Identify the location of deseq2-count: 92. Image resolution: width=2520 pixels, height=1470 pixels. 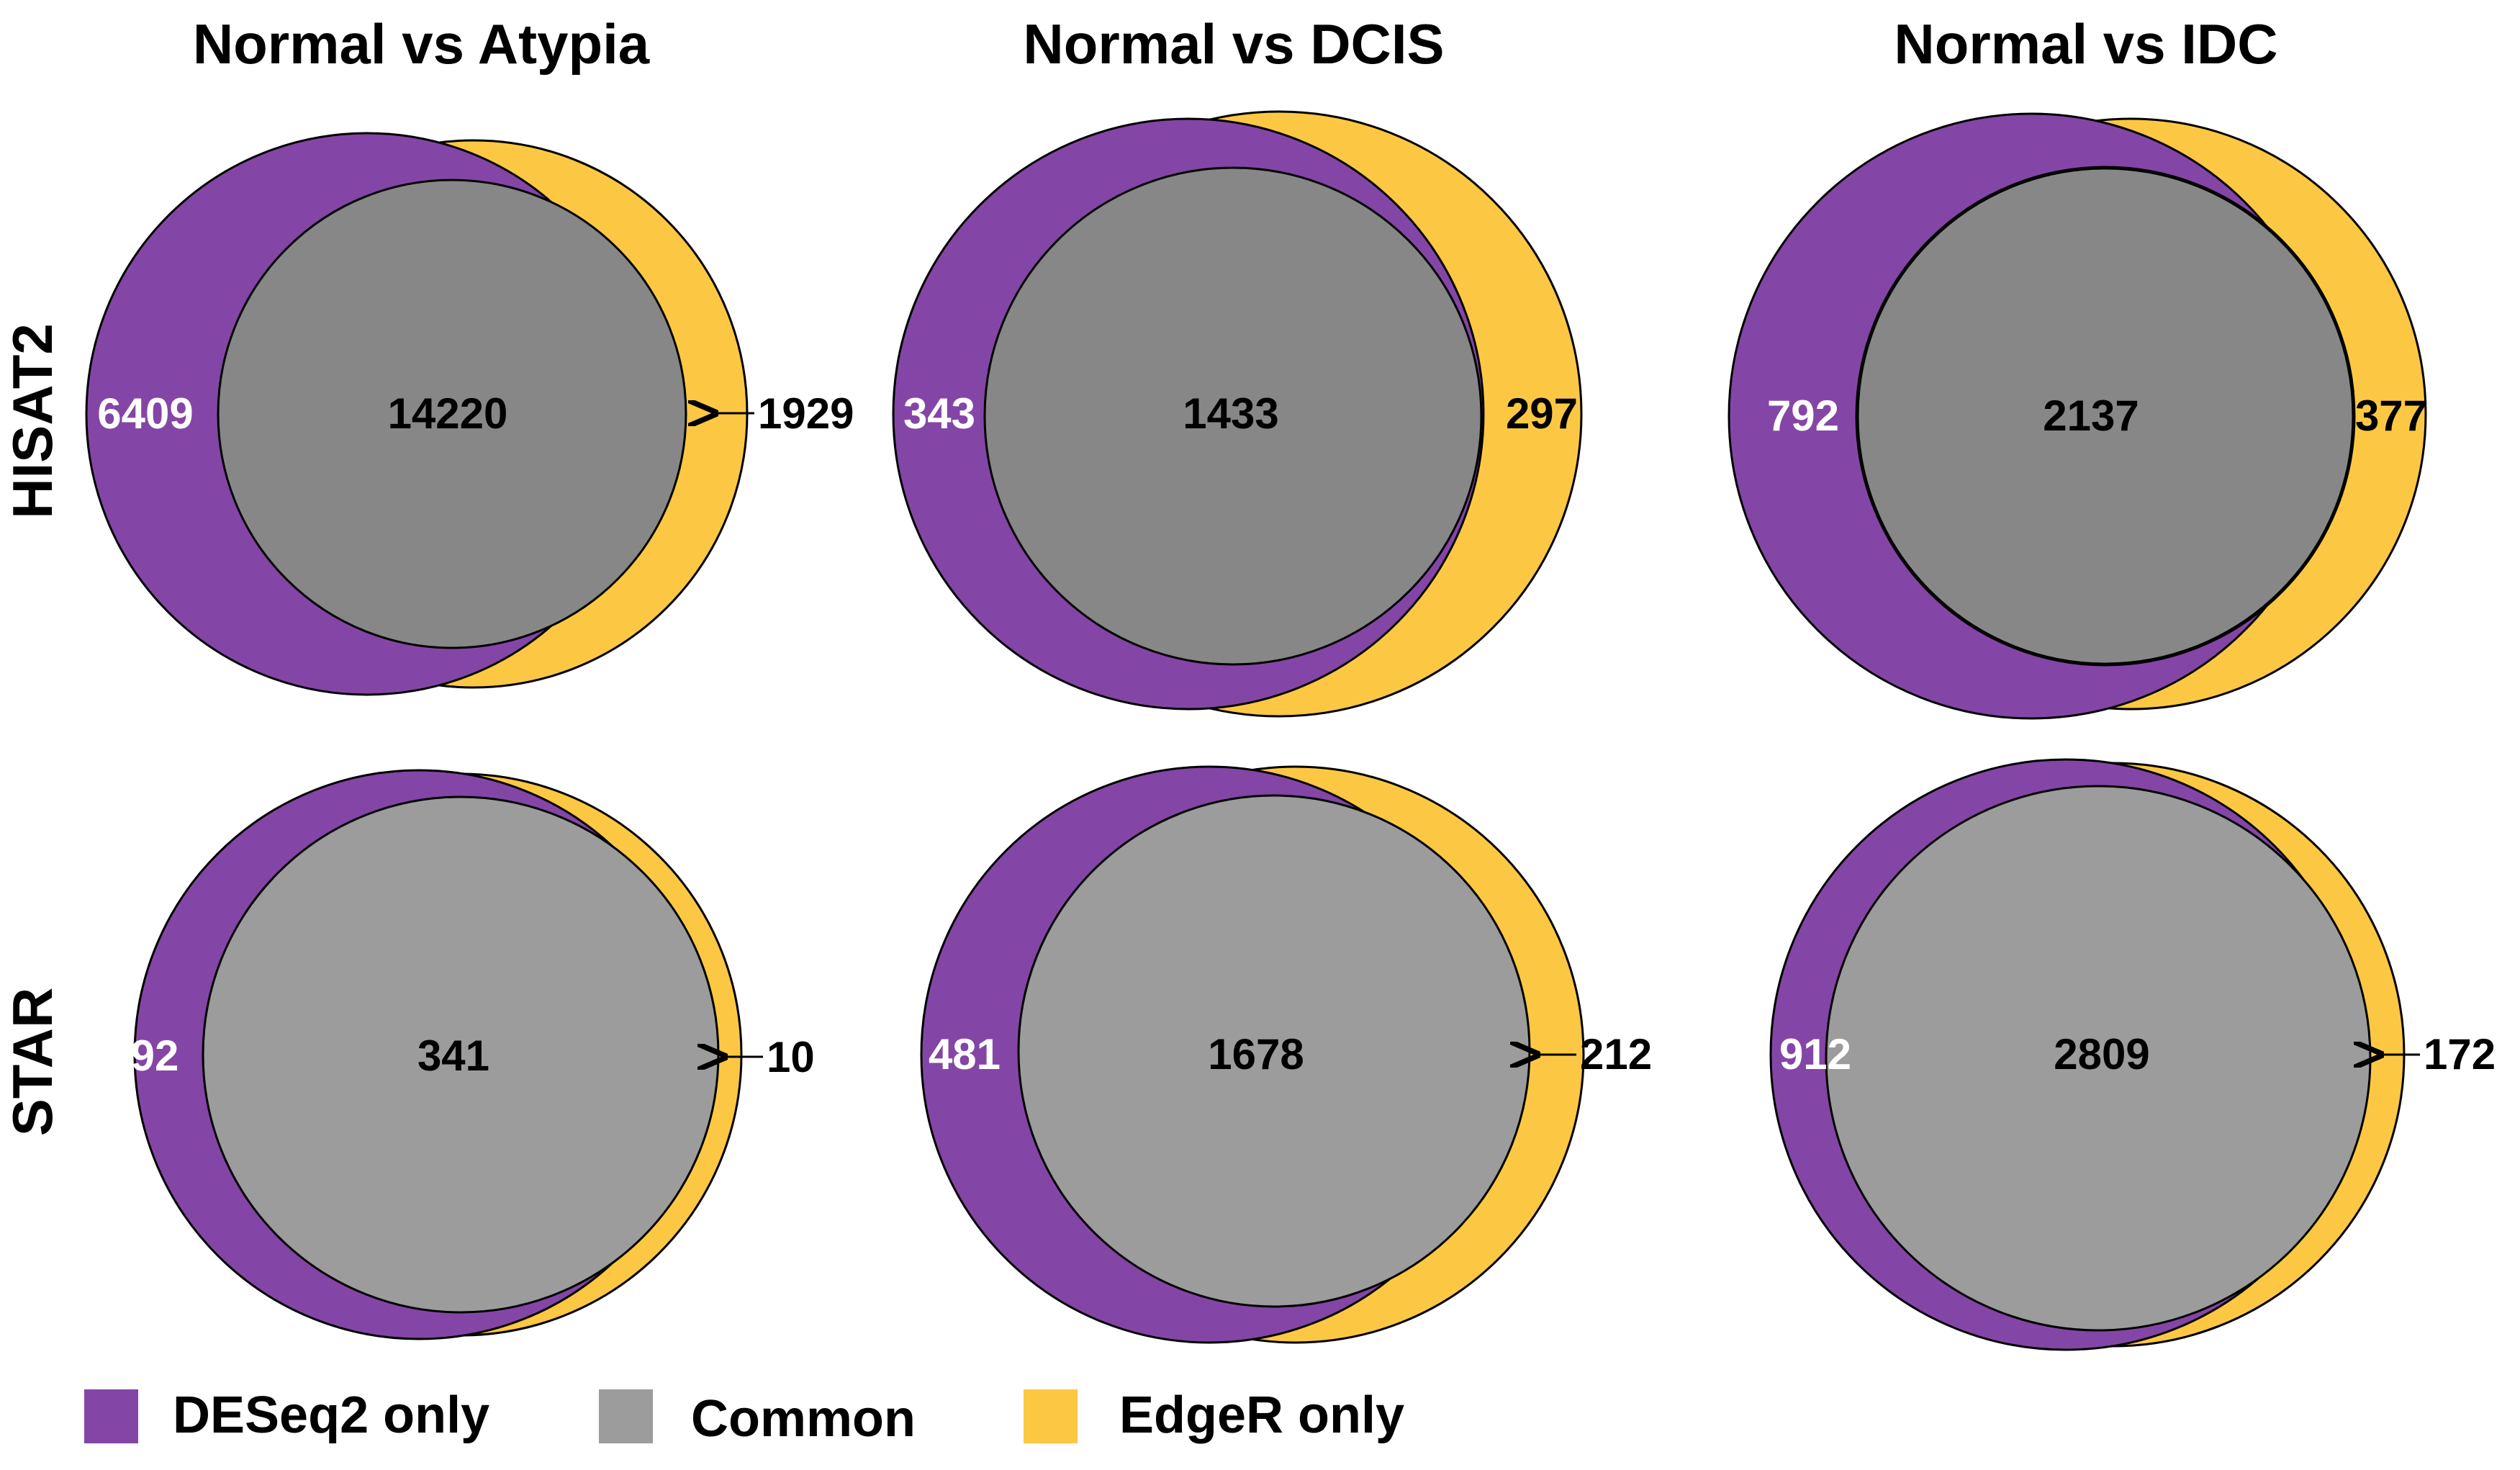
(155, 1056).